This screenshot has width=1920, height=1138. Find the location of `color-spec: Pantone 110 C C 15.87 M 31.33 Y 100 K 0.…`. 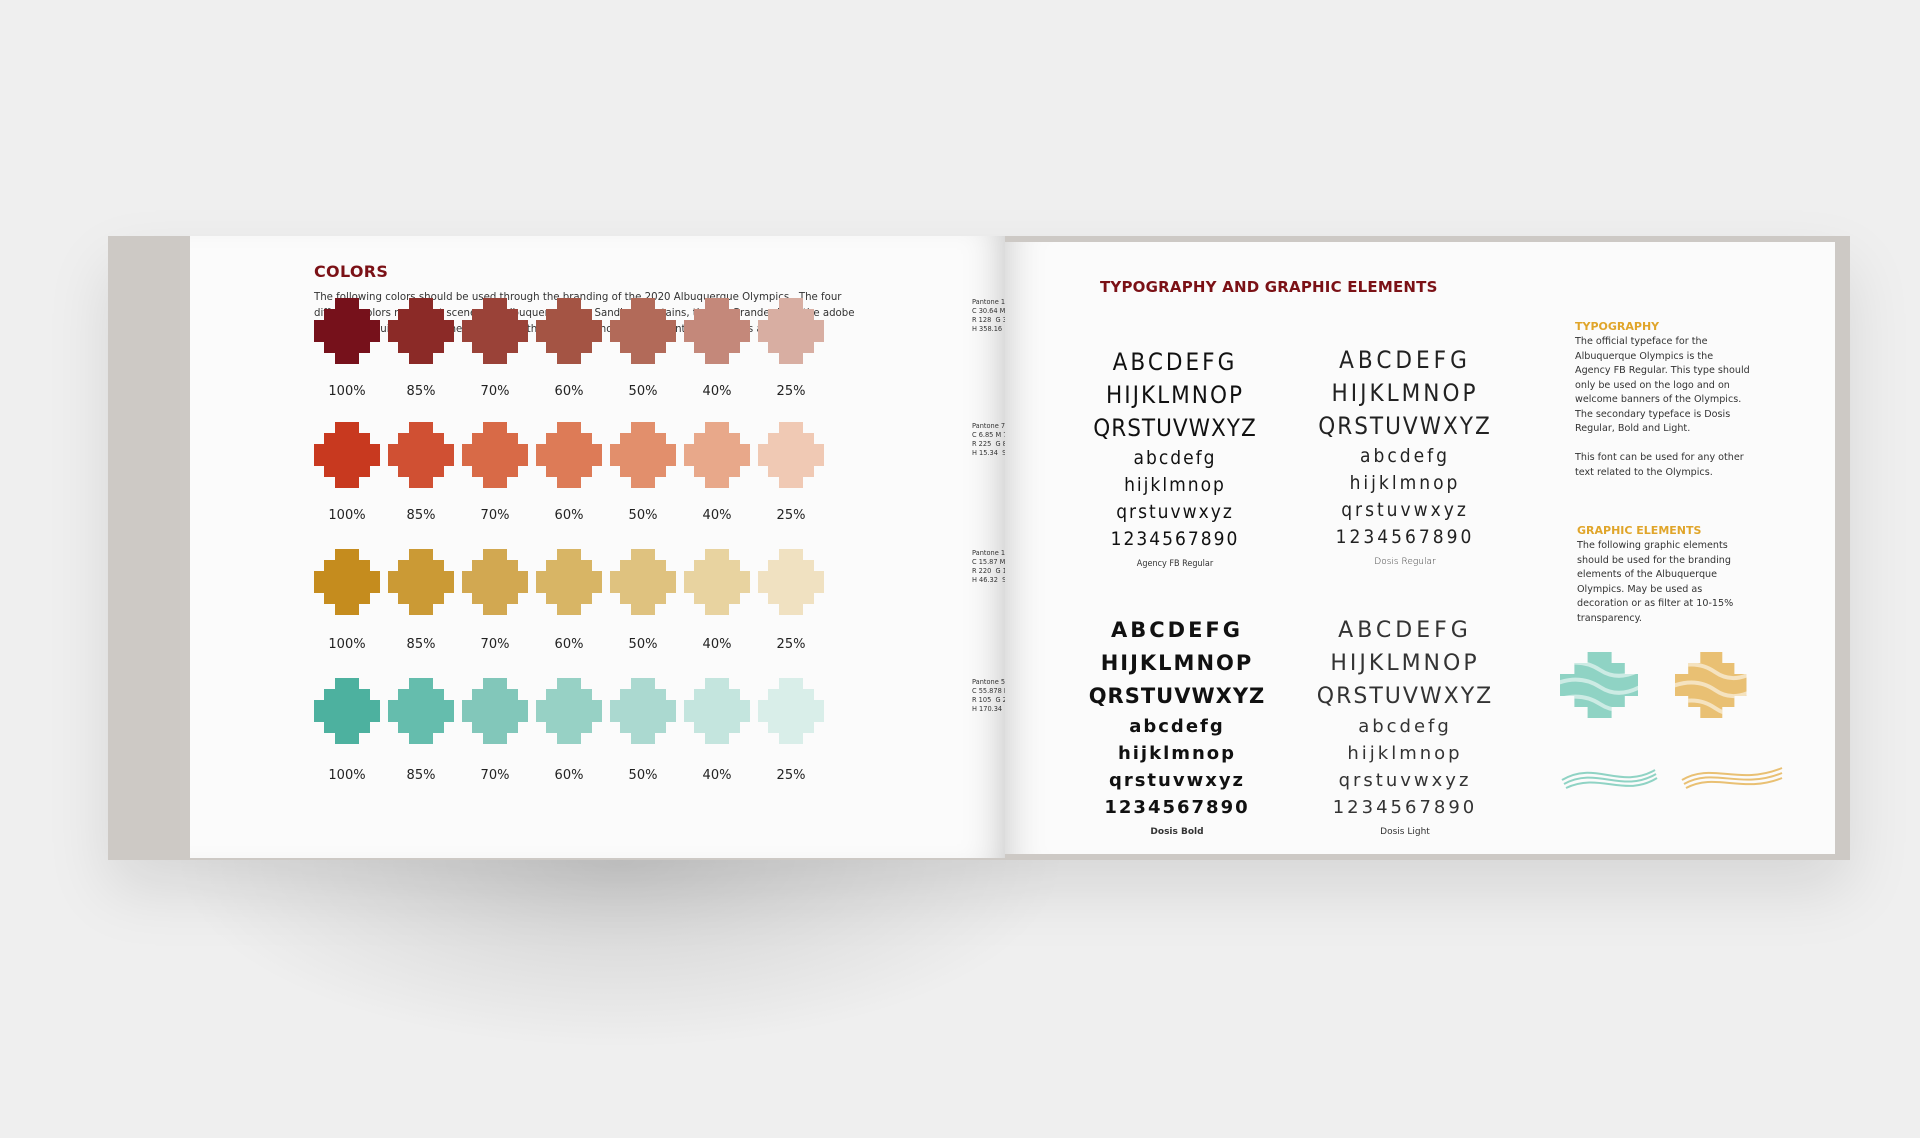

color-spec: Pantone 110 C C 15.87 M 31.33 Y 100 K 0.… is located at coordinates (988, 566).